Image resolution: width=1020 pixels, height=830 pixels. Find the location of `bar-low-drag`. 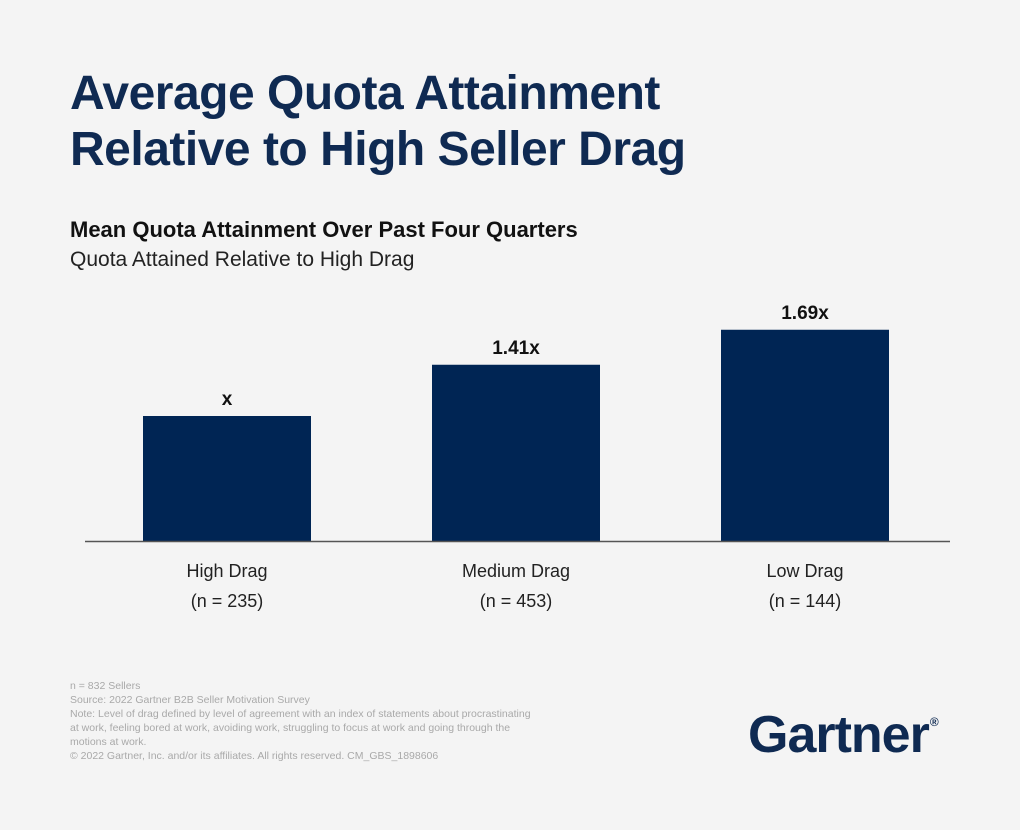

bar-low-drag is located at coordinates (805, 435).